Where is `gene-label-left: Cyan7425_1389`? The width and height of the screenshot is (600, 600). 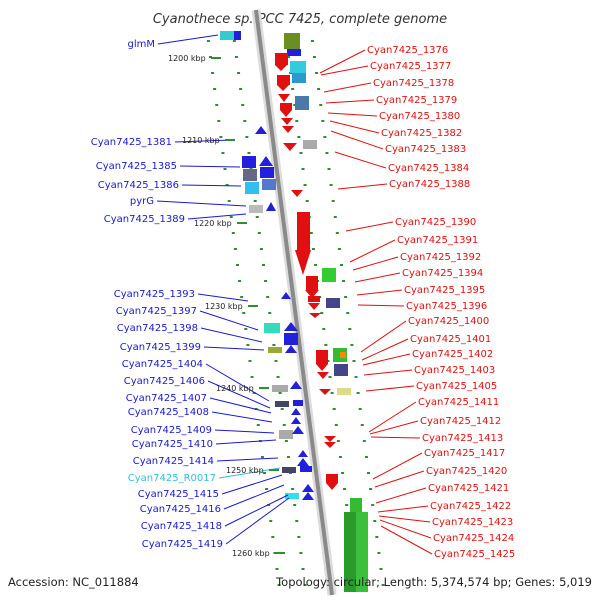 gene-label-left: Cyan7425_1389 is located at coordinates (144, 219).